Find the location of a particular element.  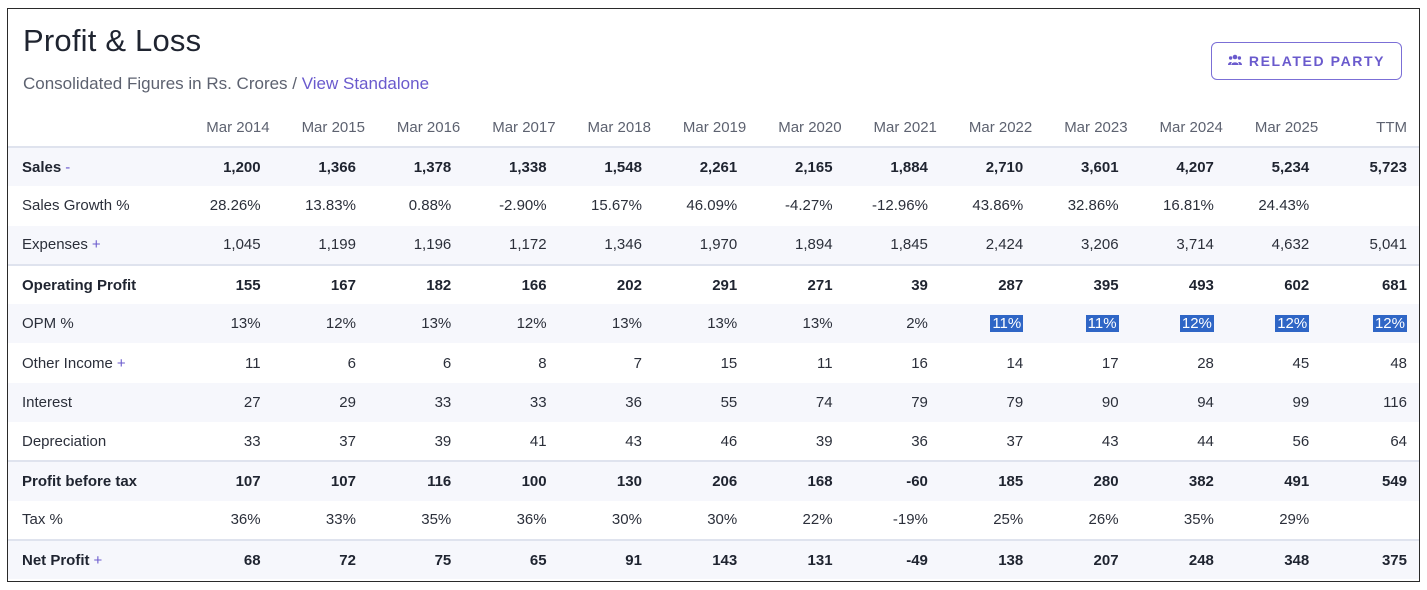

table-cell: -2.90% is located at coordinates (507, 205).